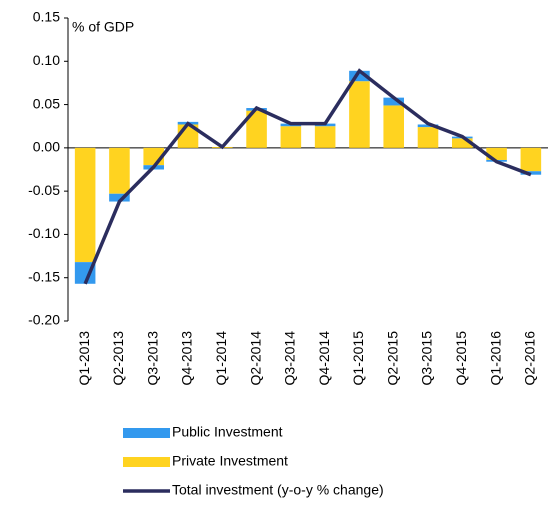 The height and width of the screenshot is (506, 550). Describe the element at coordinates (44, 276) in the screenshot. I see `y-tick-label: -0.15` at that location.